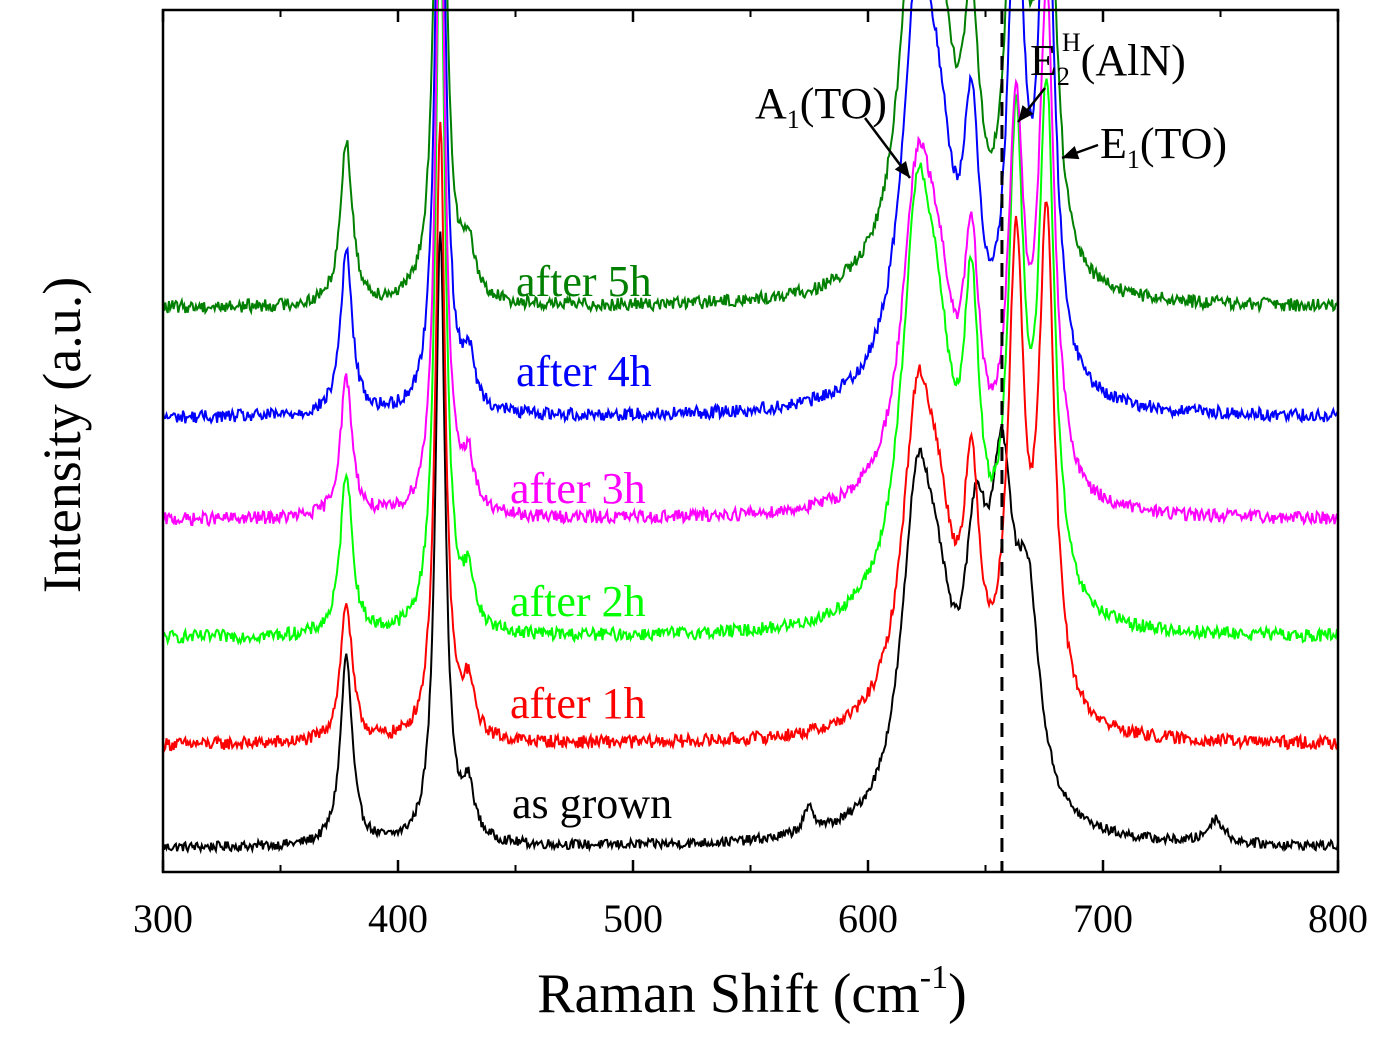  What do you see at coordinates (1103, 918) in the screenshot?
I see `x-tick-label: 700` at bounding box center [1103, 918].